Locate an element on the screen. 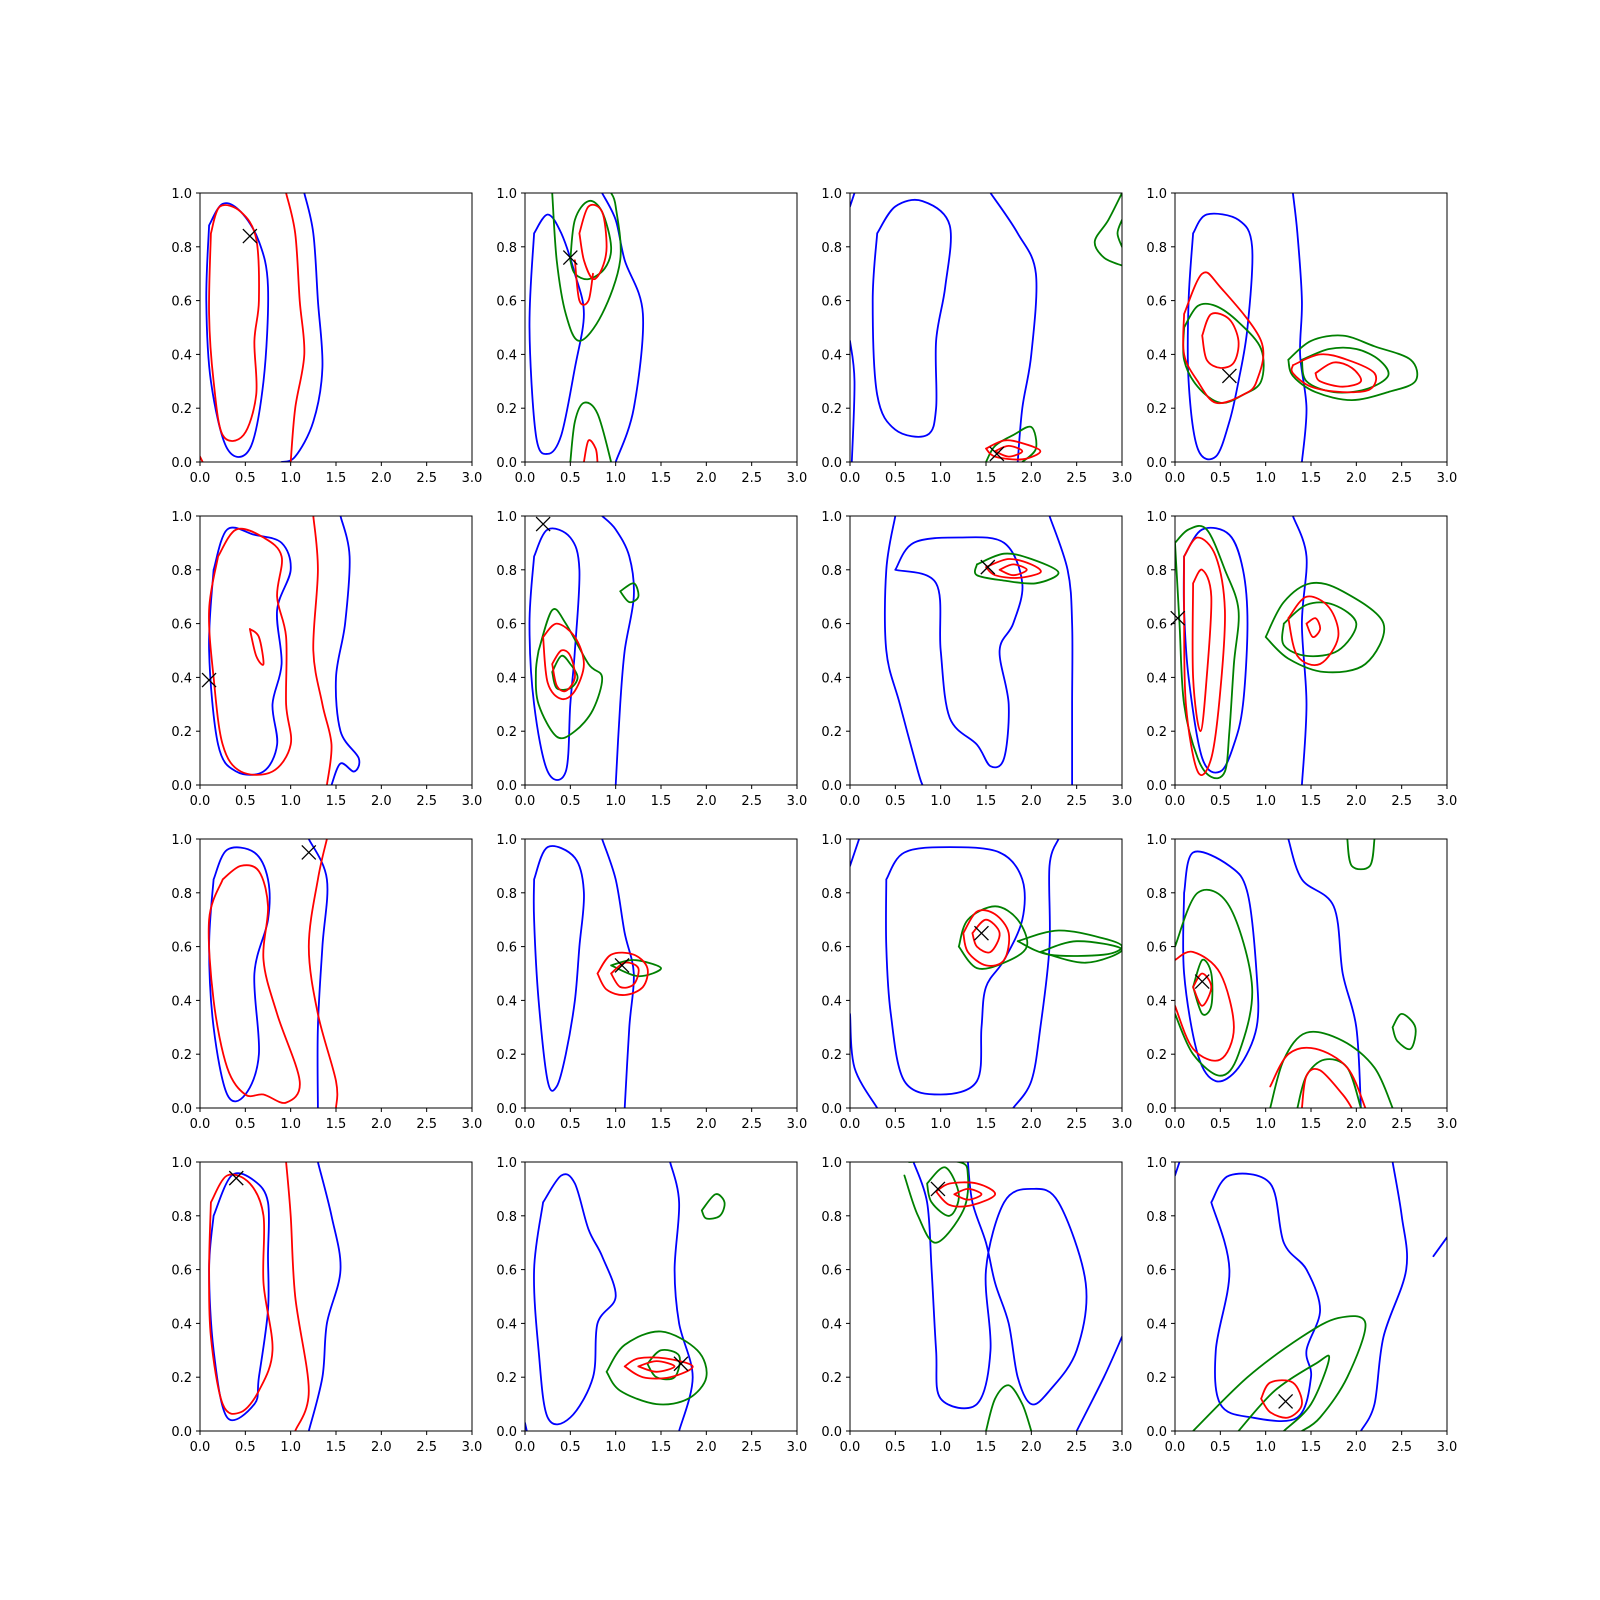  panel-r4c1: 0.0 0.5 1.0 1.5 2.0 2.5 3.0 0.0 0.2 0.4 0.6 0.8 1.0 is located at coordinates (326, 1305).